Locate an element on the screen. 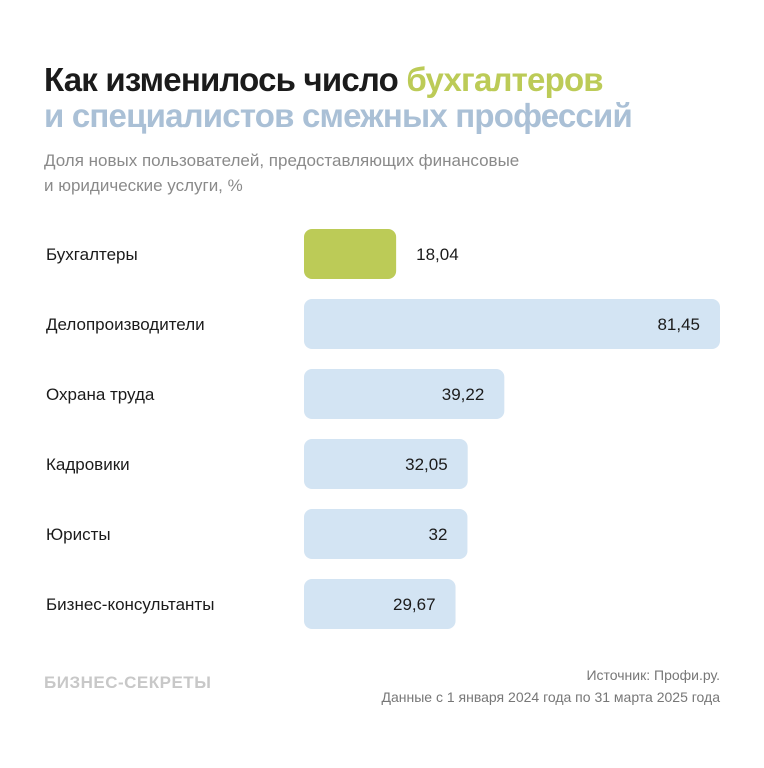 The width and height of the screenshot is (764, 768). category-label: Кадровики is located at coordinates (88, 464).